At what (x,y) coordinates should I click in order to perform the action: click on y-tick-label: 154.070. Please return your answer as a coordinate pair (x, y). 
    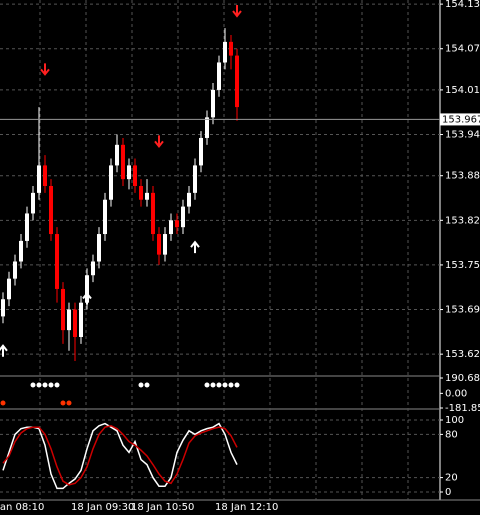
    Looking at the image, I should click on (462, 49).